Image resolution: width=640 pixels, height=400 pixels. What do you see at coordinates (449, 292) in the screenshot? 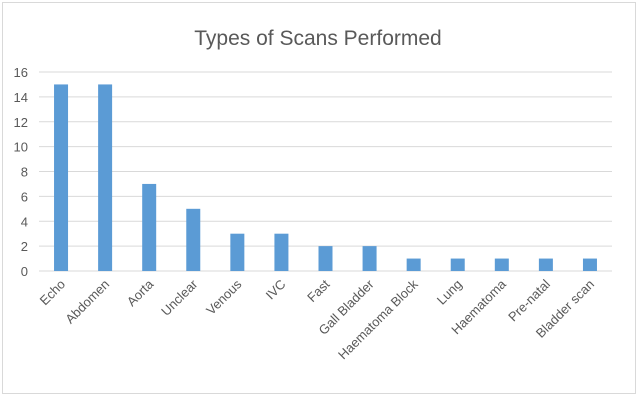
I see `x-category-label: Lung` at bounding box center [449, 292].